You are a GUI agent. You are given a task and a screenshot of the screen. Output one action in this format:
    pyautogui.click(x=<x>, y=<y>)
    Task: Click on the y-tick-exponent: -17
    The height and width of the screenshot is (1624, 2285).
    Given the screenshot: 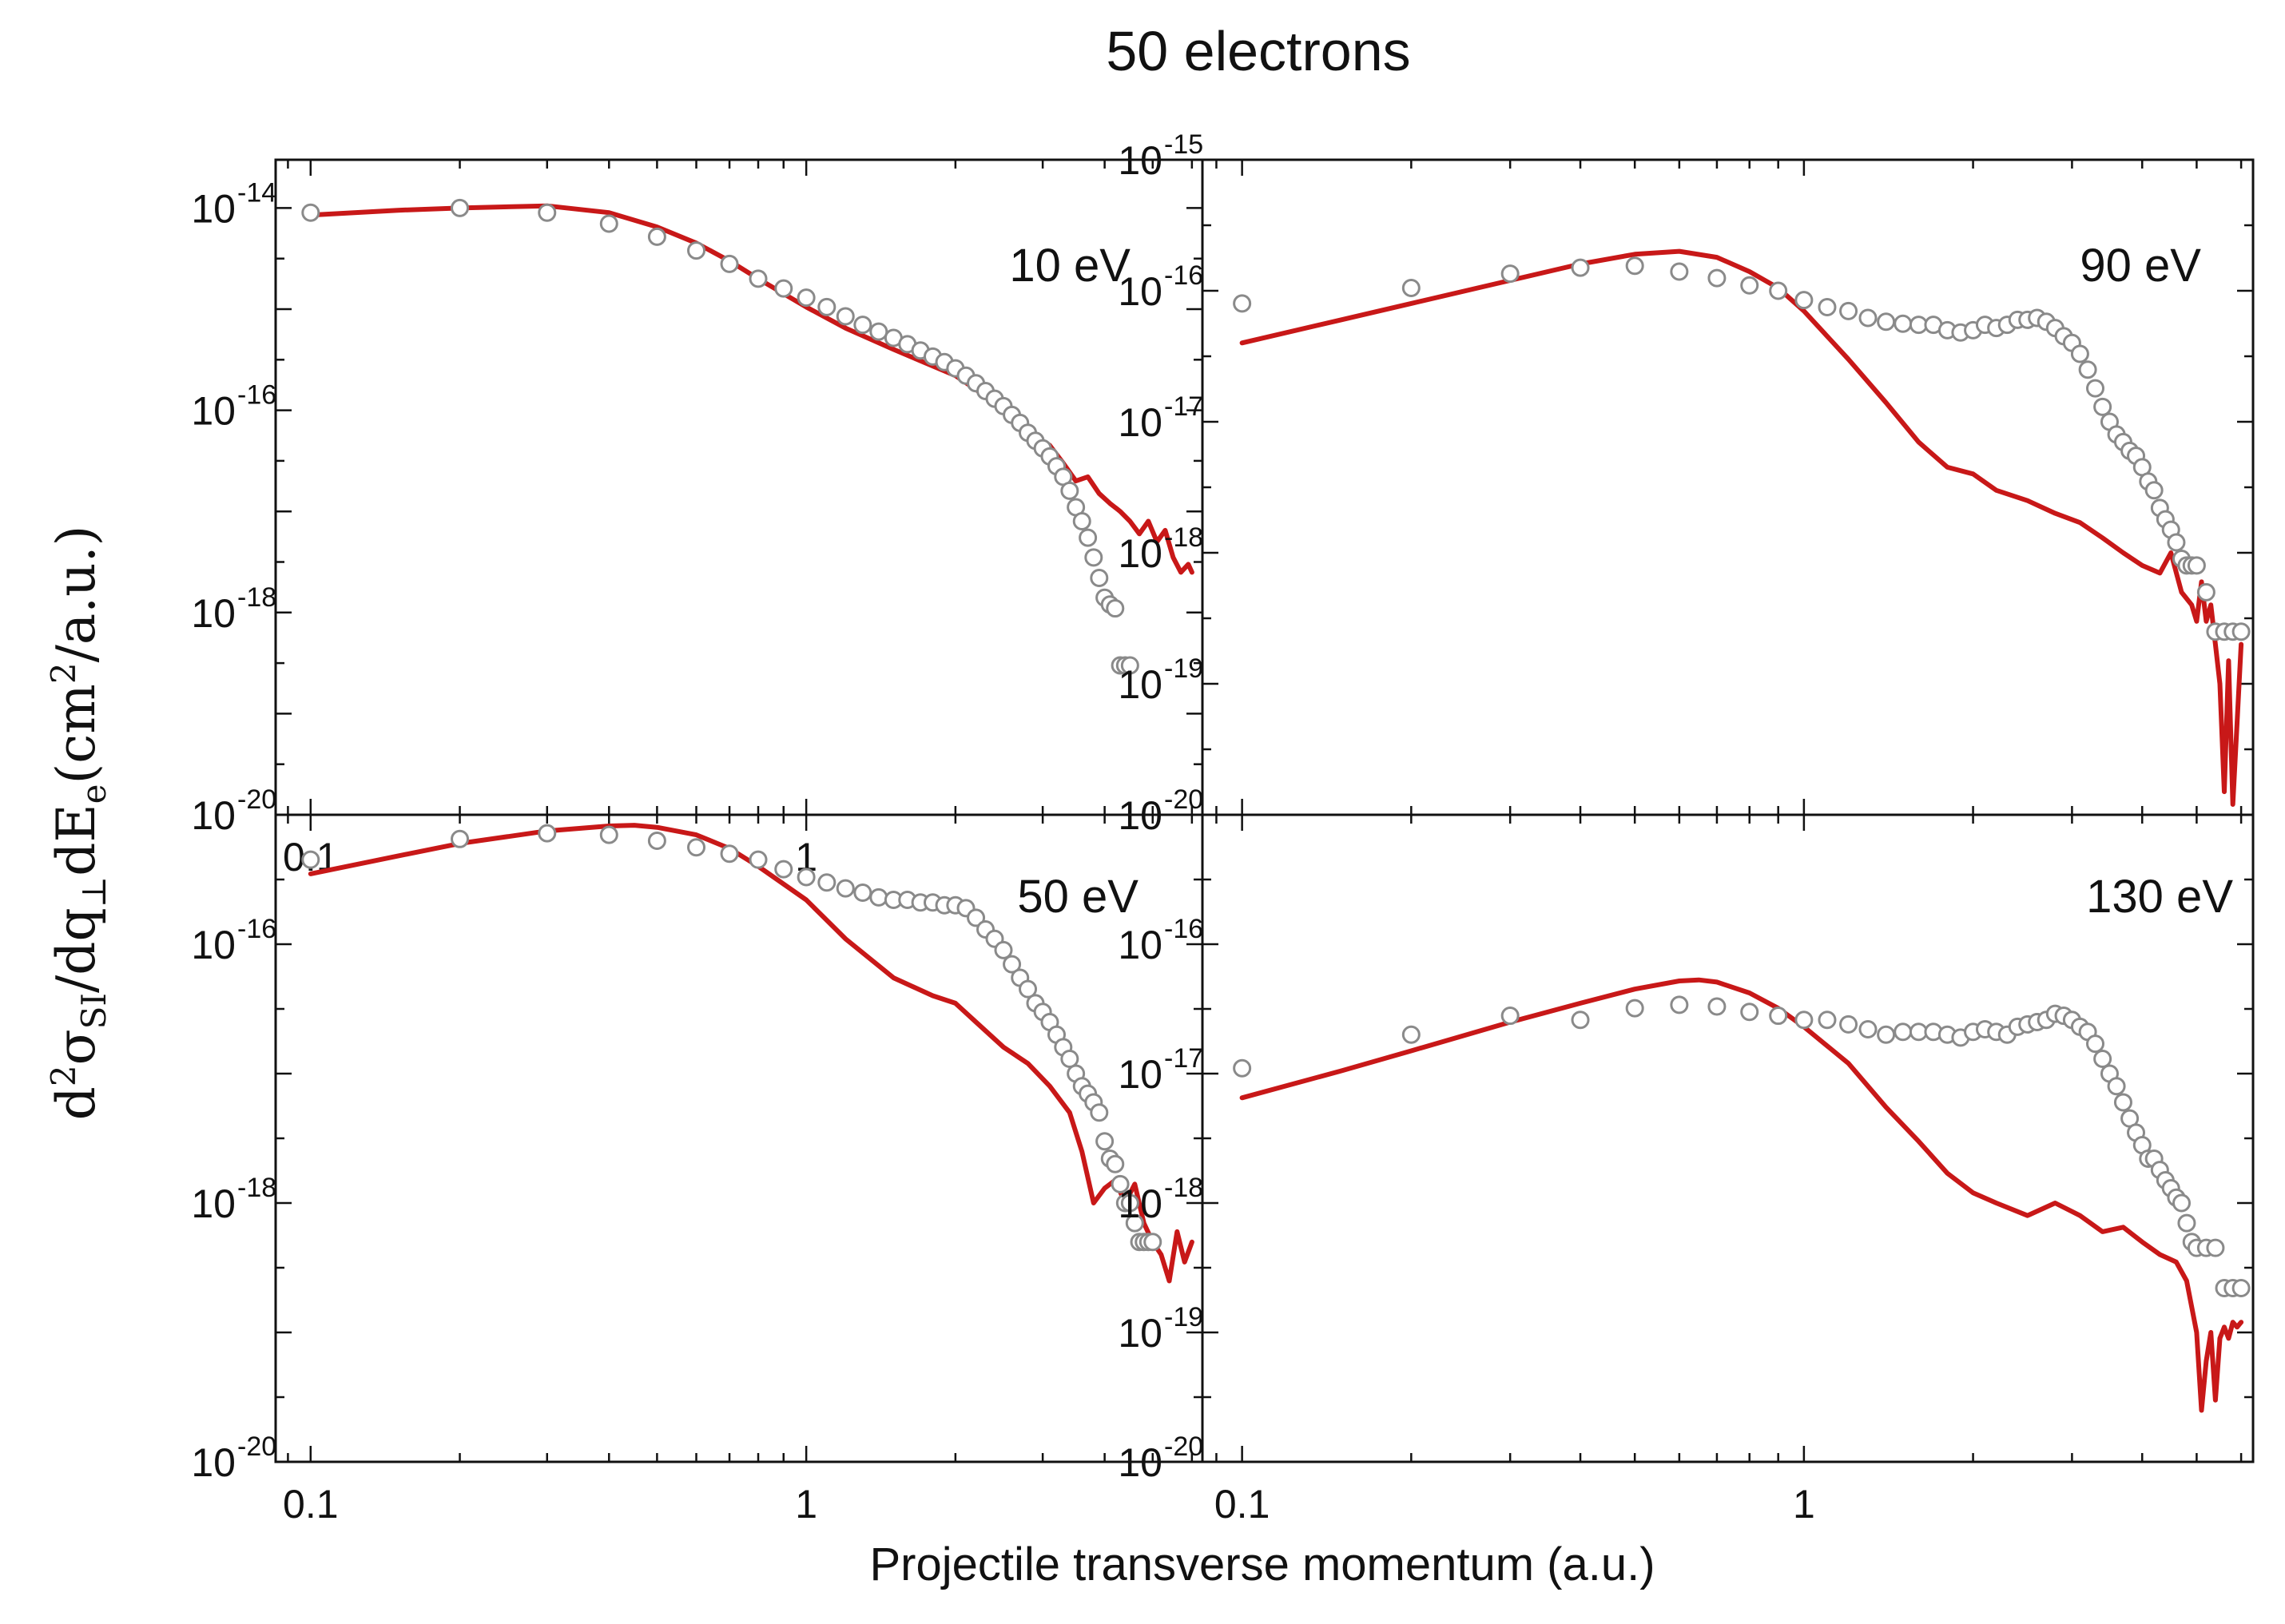 What is the action you would take?
    pyautogui.click(x=1183, y=406)
    